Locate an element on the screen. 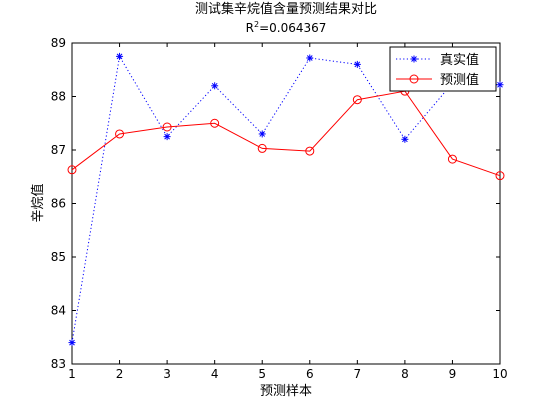 Image resolution: width=553 pixels, height=412 pixels. legend-label: 预测值 is located at coordinates (459, 80).